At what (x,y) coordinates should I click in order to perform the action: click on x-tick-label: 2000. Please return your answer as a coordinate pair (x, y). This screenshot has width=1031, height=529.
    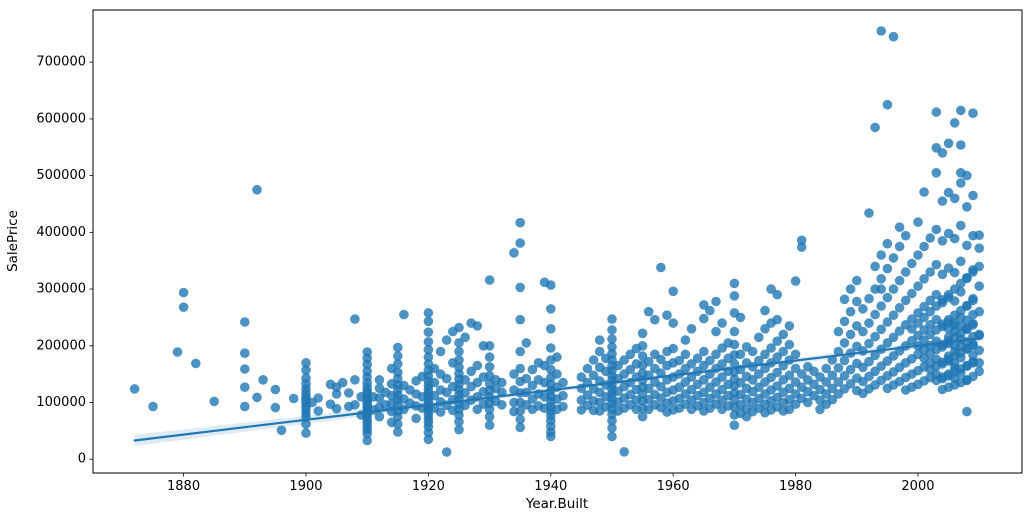
    Looking at the image, I should click on (917, 486).